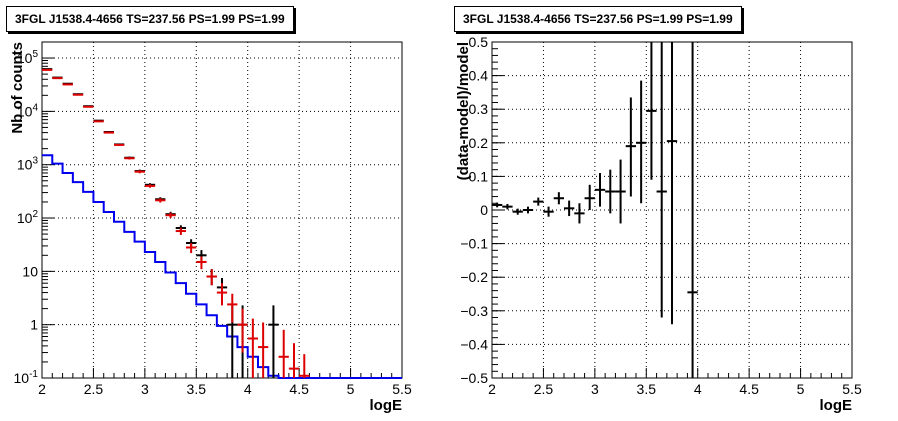 The height and width of the screenshot is (421, 898). I want to click on y-tick-label: 0.3, so click(479, 109).